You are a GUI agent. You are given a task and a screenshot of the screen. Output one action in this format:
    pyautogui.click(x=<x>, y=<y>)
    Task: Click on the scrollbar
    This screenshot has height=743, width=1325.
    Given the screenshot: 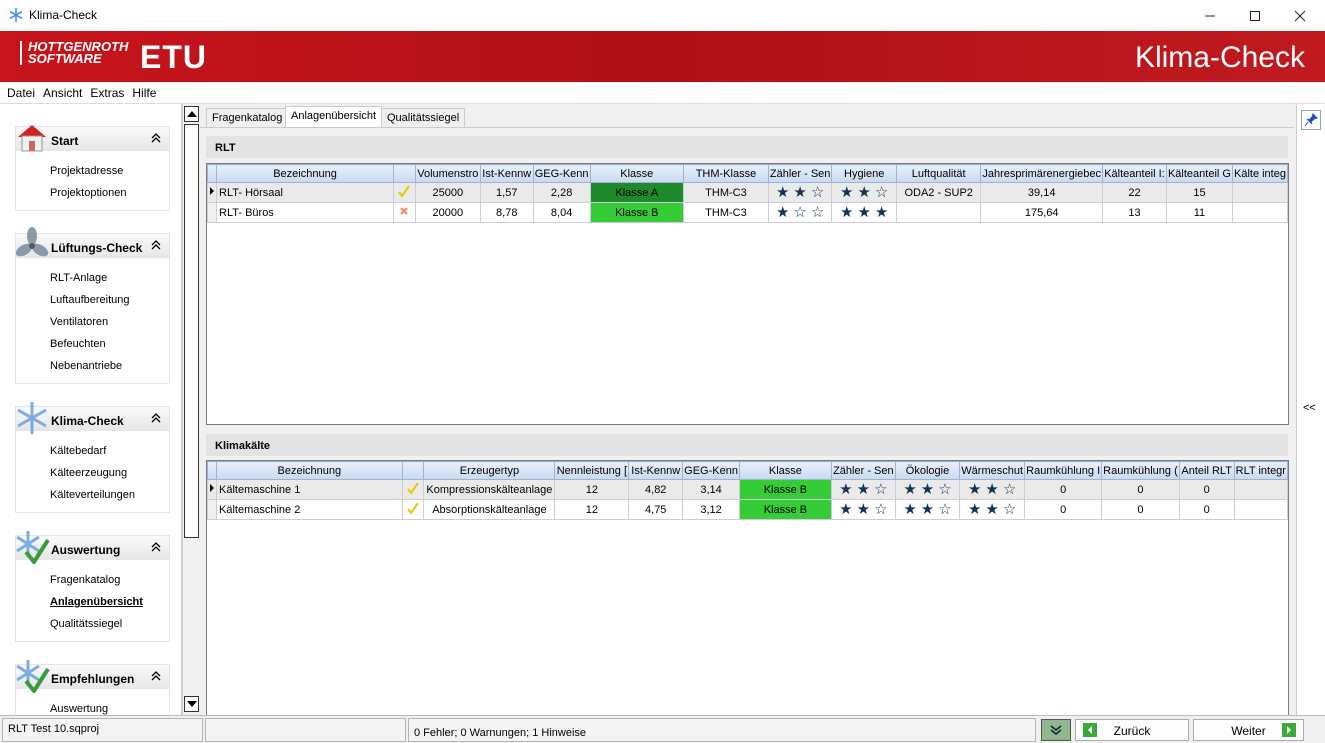 What is the action you would take?
    pyautogui.click(x=191, y=409)
    